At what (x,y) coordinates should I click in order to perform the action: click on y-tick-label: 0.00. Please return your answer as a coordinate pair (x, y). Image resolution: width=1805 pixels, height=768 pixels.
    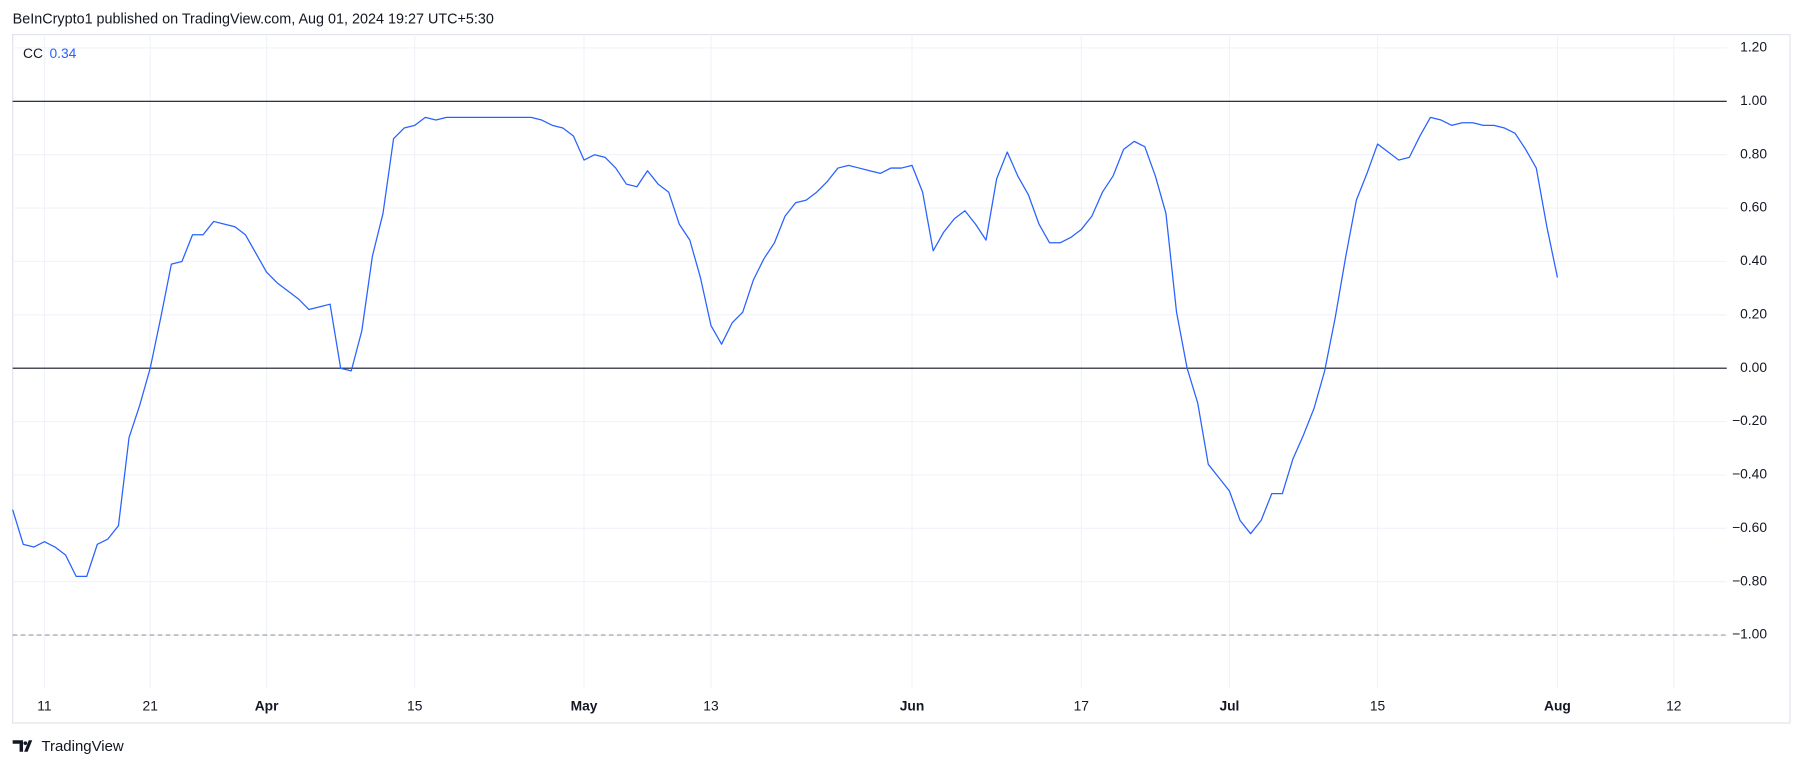
    Looking at the image, I should click on (1753, 367).